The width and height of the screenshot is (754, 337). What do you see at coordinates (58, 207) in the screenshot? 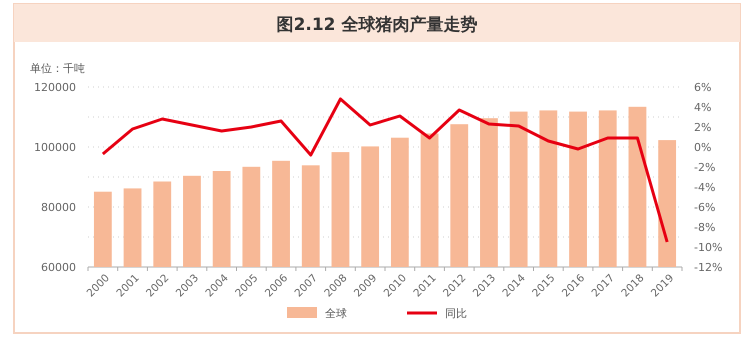
I see `y-tick-label: 80000` at bounding box center [58, 207].